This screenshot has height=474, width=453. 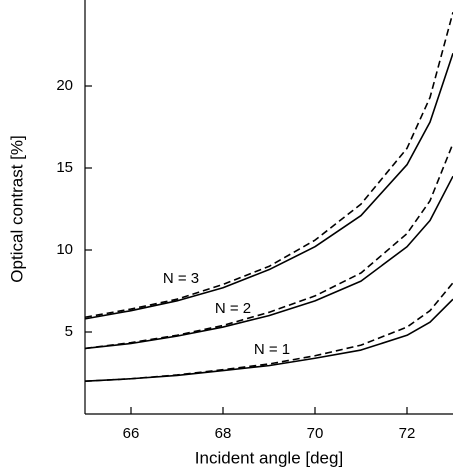 What do you see at coordinates (181, 278) in the screenshot?
I see `annotation: N = 3` at bounding box center [181, 278].